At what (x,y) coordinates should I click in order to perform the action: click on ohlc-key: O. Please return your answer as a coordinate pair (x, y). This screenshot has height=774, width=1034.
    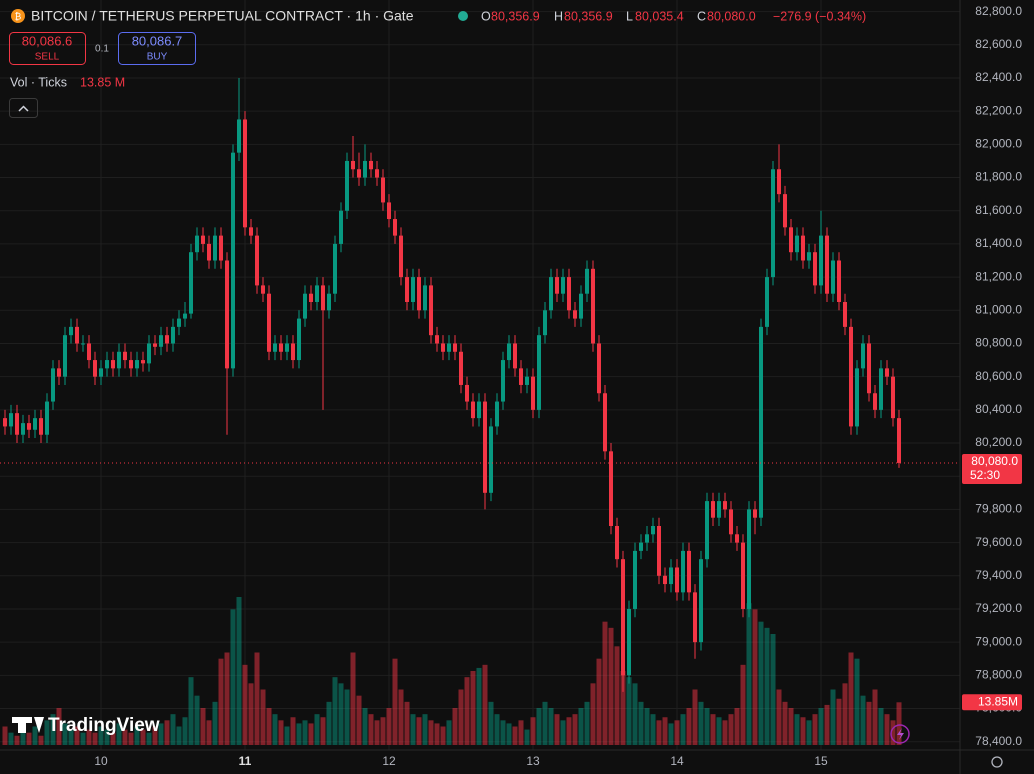
    Looking at the image, I should click on (486, 16).